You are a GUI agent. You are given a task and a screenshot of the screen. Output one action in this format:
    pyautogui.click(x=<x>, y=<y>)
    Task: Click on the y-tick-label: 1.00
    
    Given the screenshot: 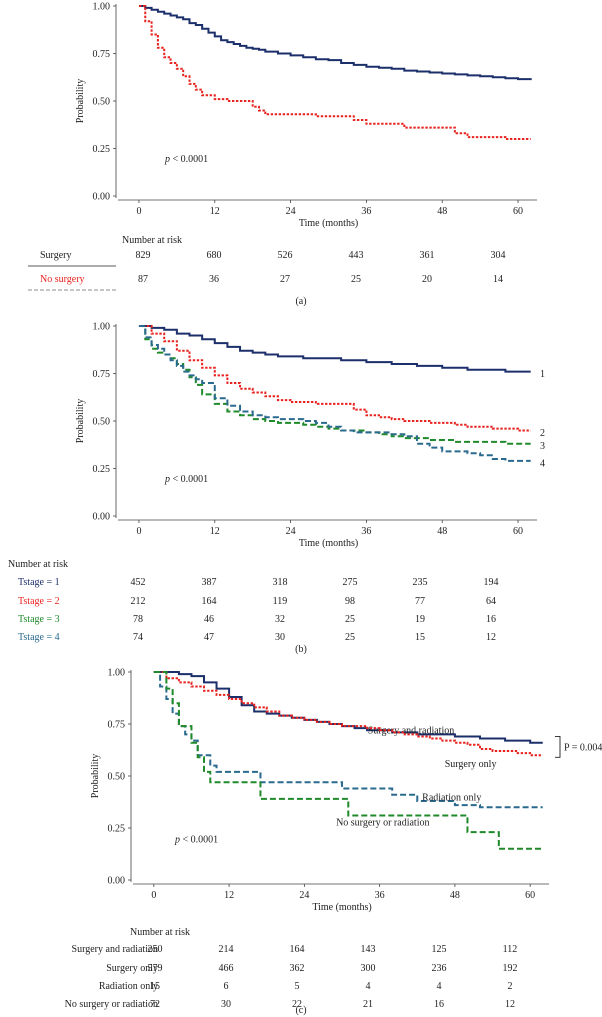 What is the action you would take?
    pyautogui.click(x=117, y=673)
    